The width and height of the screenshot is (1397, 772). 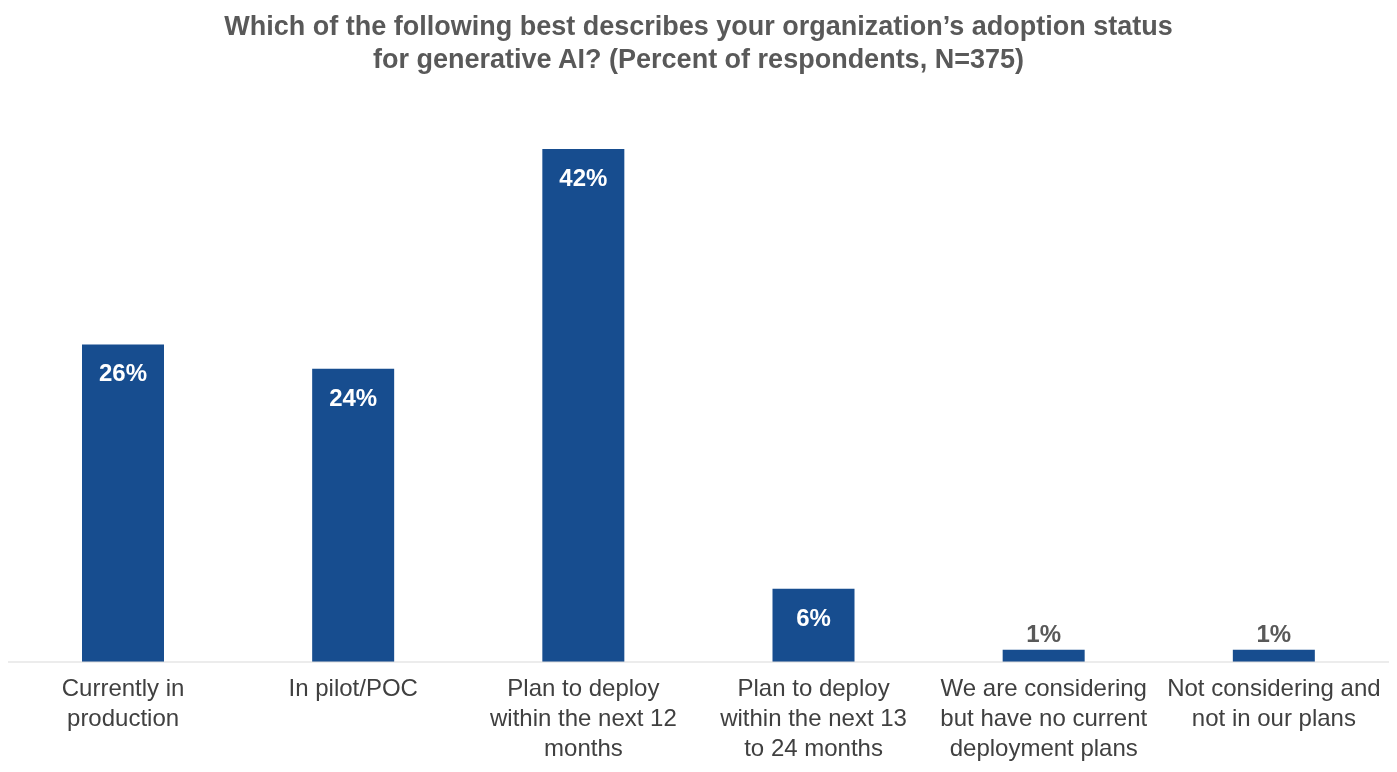 I want to click on data-label: 24%, so click(x=353, y=397).